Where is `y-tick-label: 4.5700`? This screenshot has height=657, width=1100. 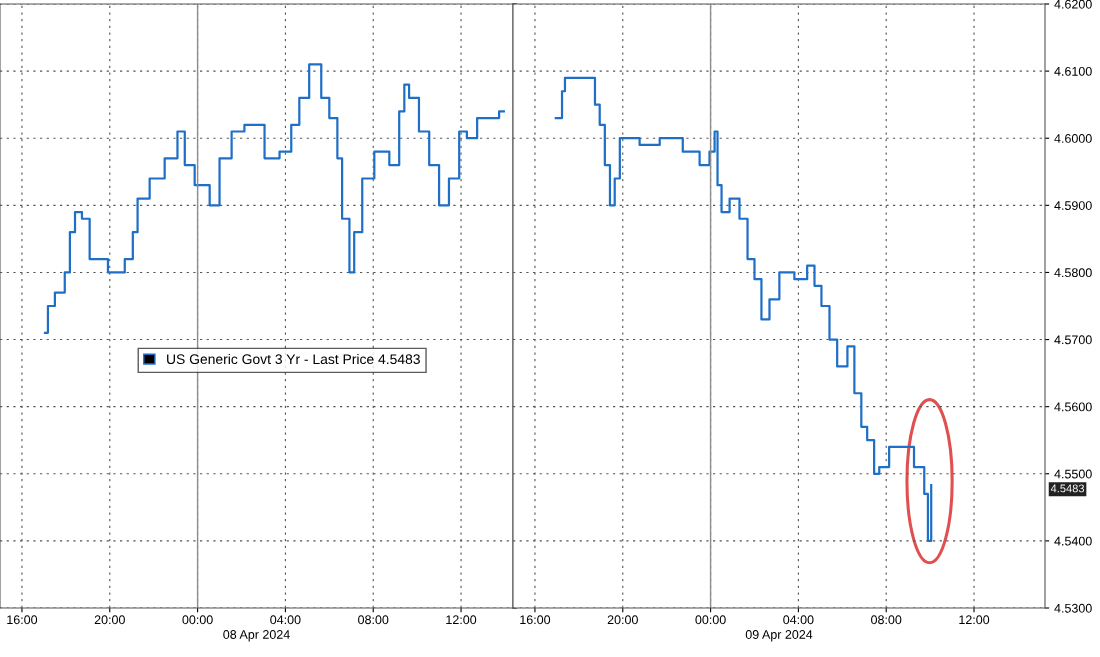 y-tick-label: 4.5700 is located at coordinates (1073, 340).